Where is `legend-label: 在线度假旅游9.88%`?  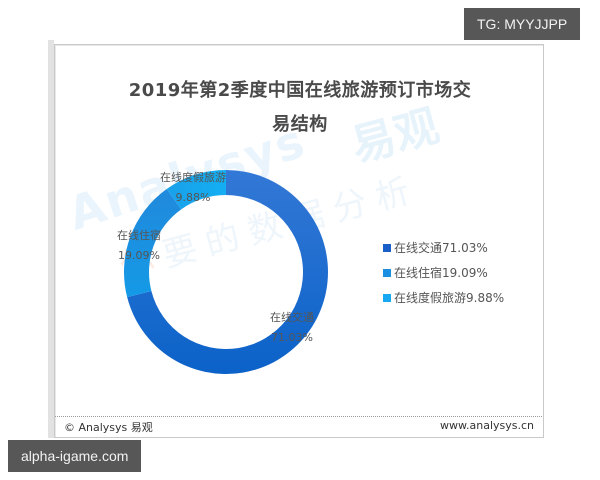 legend-label: 在线度假旅游9.88% is located at coordinates (449, 298).